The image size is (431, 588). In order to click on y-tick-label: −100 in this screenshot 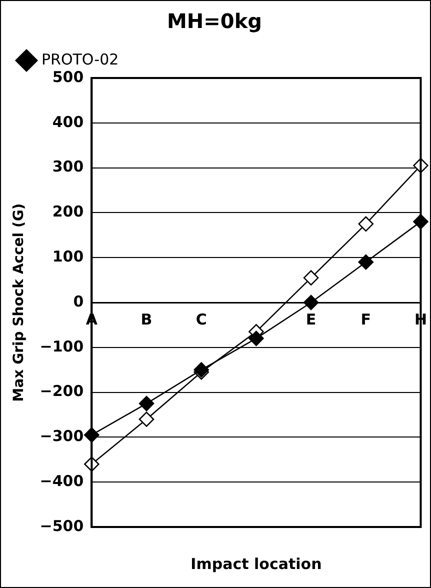, I will do `click(62, 346)`.